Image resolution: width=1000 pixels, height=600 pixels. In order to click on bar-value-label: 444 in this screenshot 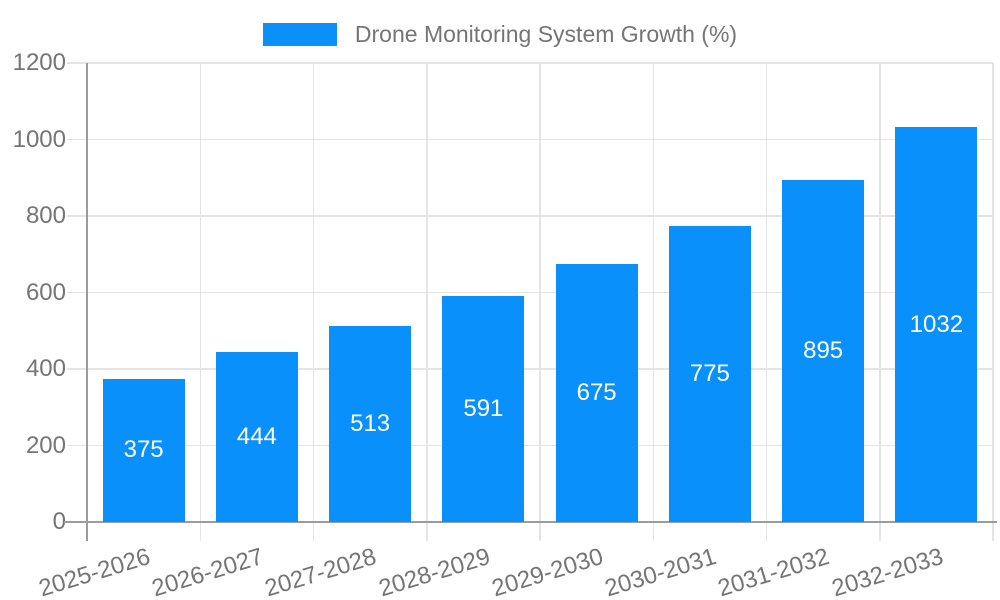, I will do `click(256, 437)`.